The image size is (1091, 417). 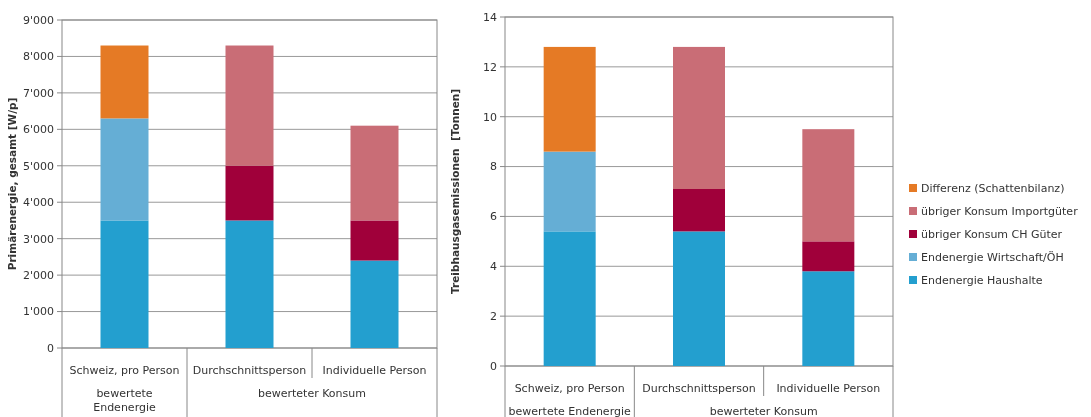 What do you see at coordinates (38, 203) in the screenshot?
I see `y-tick-label: 4'000` at bounding box center [38, 203].